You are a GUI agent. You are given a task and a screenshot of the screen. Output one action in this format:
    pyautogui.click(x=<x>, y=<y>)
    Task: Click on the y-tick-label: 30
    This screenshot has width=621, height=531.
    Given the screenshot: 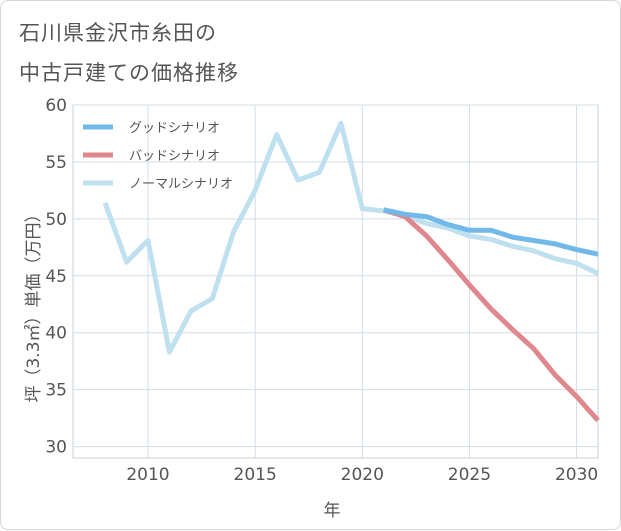 What is the action you would take?
    pyautogui.click(x=56, y=448)
    